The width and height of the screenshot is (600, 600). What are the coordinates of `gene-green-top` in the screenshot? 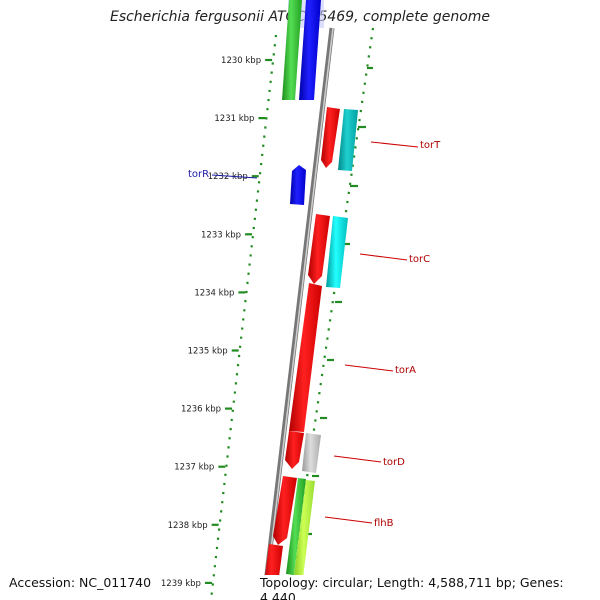 It's located at (292, 50).